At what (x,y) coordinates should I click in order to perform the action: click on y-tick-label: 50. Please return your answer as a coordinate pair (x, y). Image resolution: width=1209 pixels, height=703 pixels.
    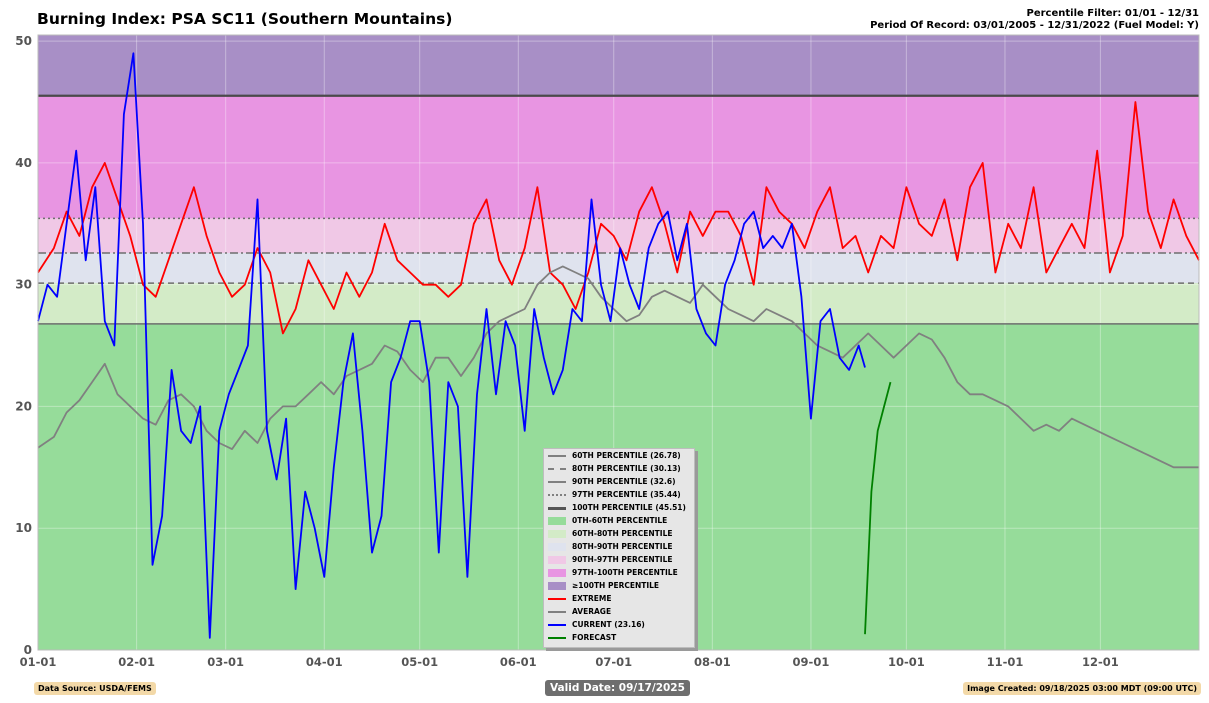
    Looking at the image, I should click on (23, 41).